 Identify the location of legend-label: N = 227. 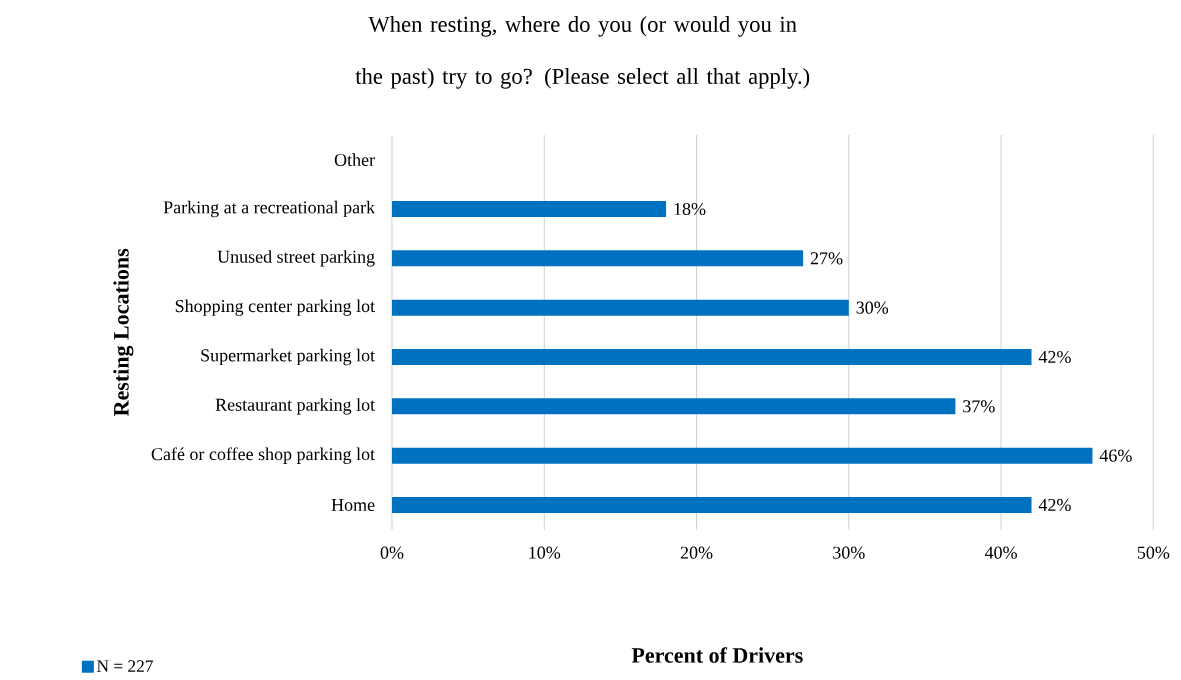
(125, 666).